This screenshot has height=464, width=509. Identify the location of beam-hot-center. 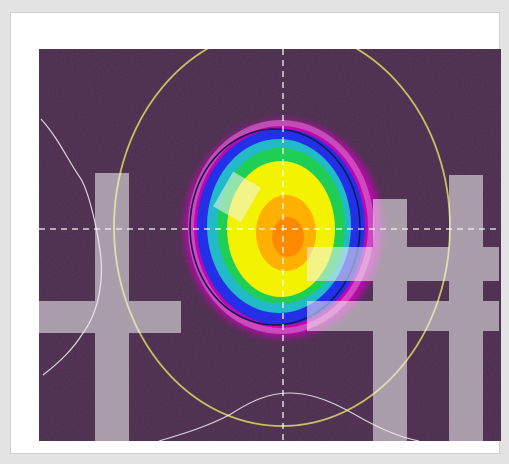
(288, 237).